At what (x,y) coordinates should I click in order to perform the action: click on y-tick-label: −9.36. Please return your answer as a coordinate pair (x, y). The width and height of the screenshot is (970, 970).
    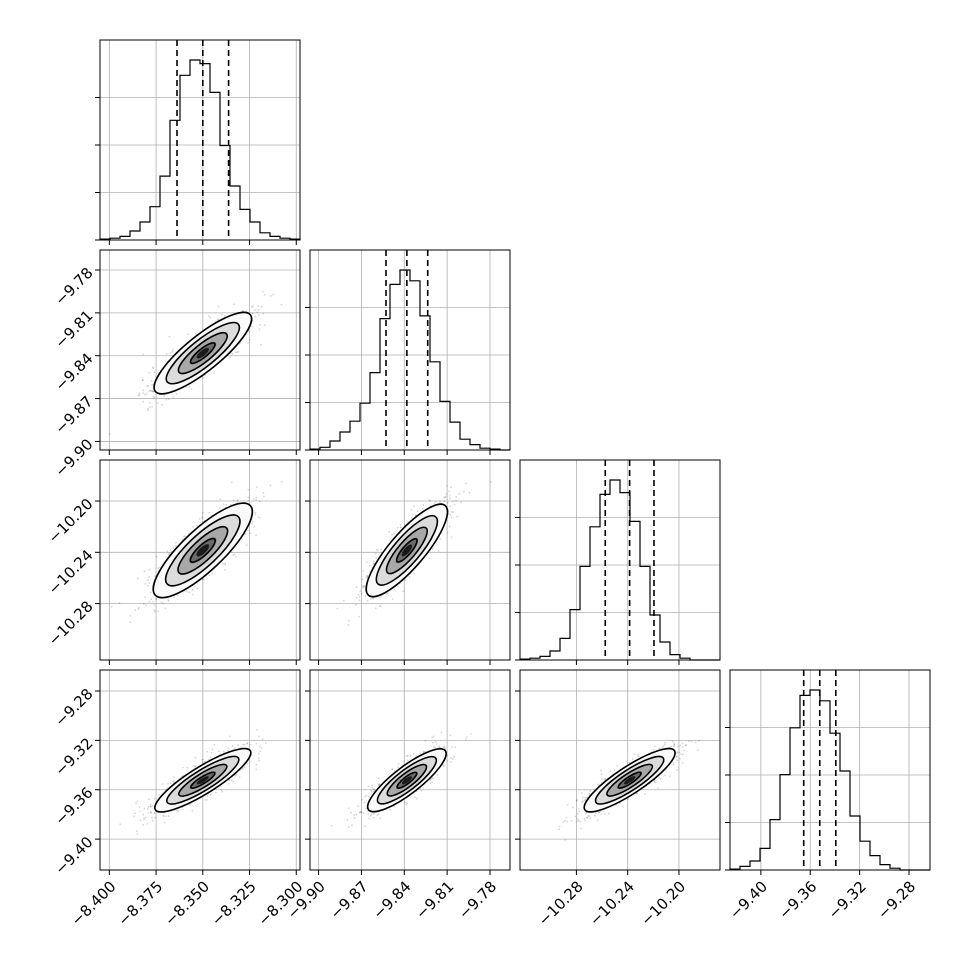
    Looking at the image, I should click on (73, 806).